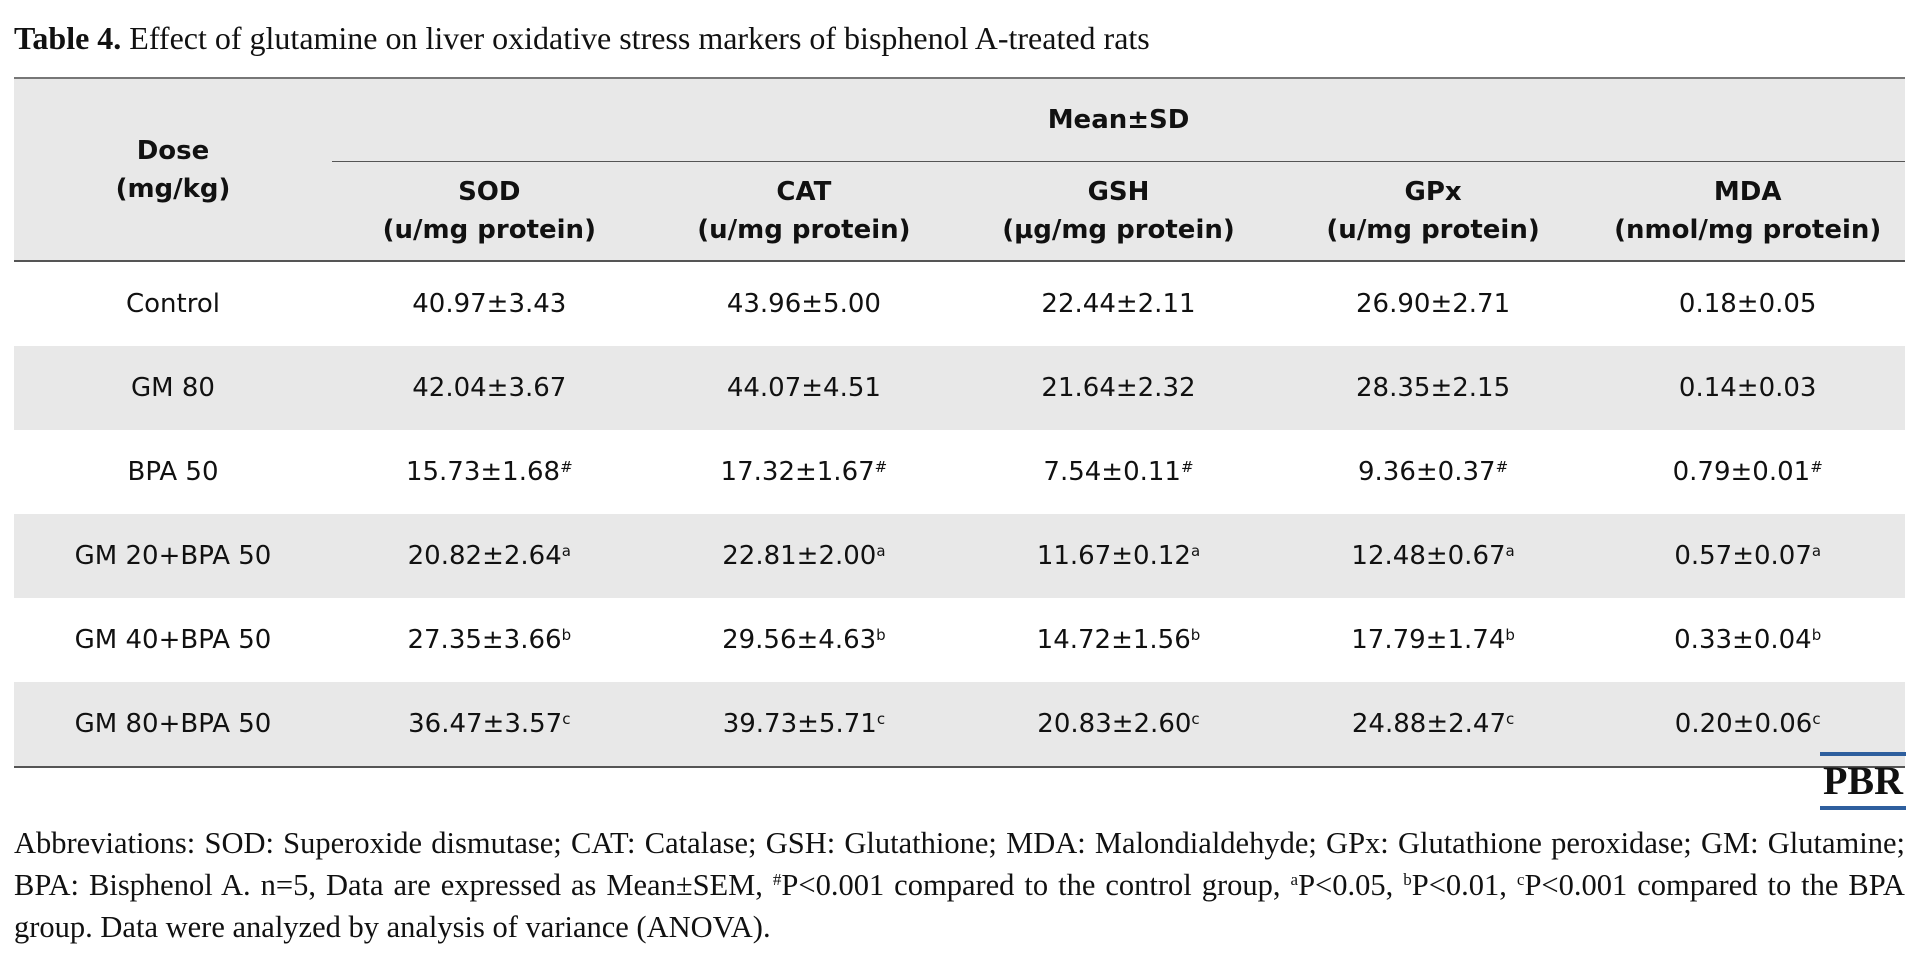  I want to click on value-cell: 15.73±1.68#, so click(489, 472).